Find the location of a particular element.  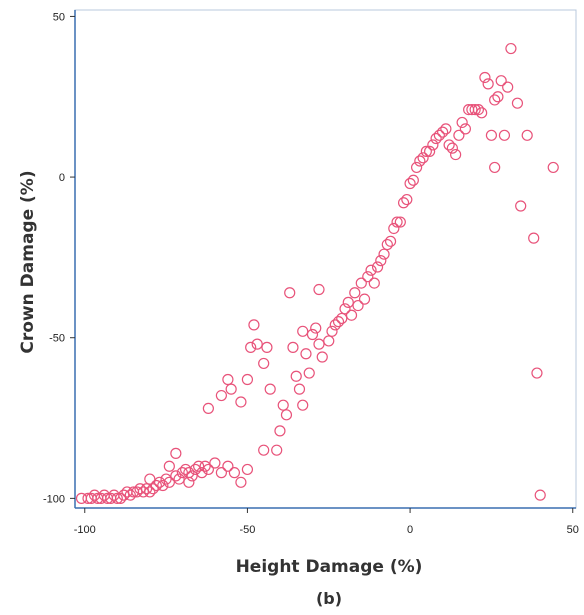

figure-caption: (b) is located at coordinates (329, 598).